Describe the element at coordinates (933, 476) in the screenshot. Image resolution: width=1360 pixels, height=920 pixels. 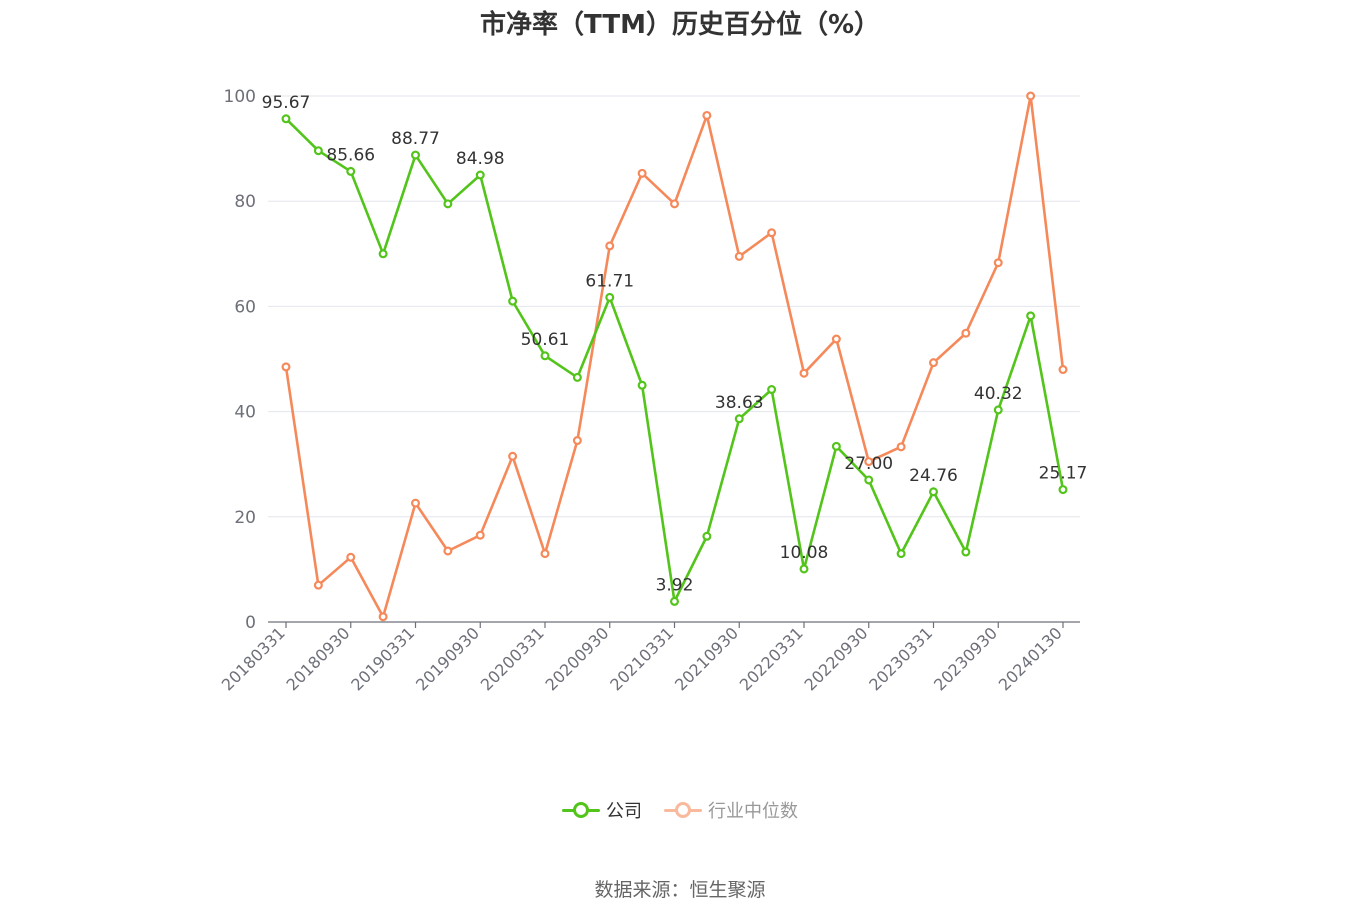
I see `data-label: 24.76` at that location.